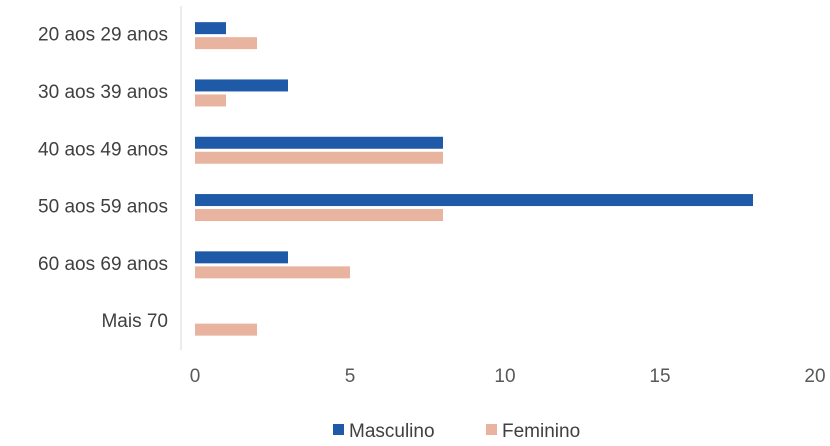  Describe the element at coordinates (504, 376) in the screenshot. I see `x-tick-label: 10` at that location.